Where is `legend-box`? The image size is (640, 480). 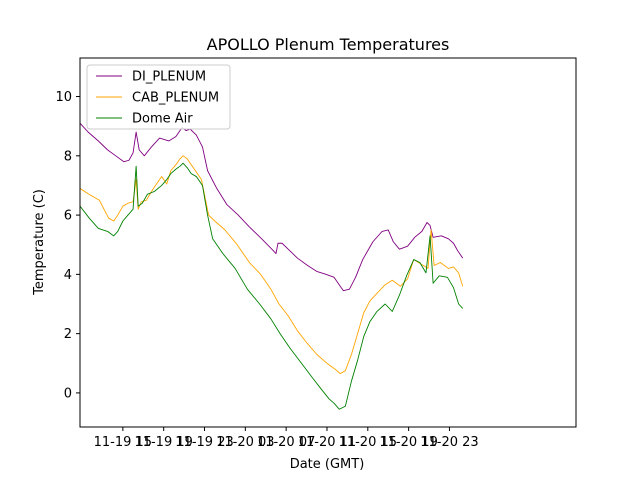
legend-box is located at coordinates (158, 97).